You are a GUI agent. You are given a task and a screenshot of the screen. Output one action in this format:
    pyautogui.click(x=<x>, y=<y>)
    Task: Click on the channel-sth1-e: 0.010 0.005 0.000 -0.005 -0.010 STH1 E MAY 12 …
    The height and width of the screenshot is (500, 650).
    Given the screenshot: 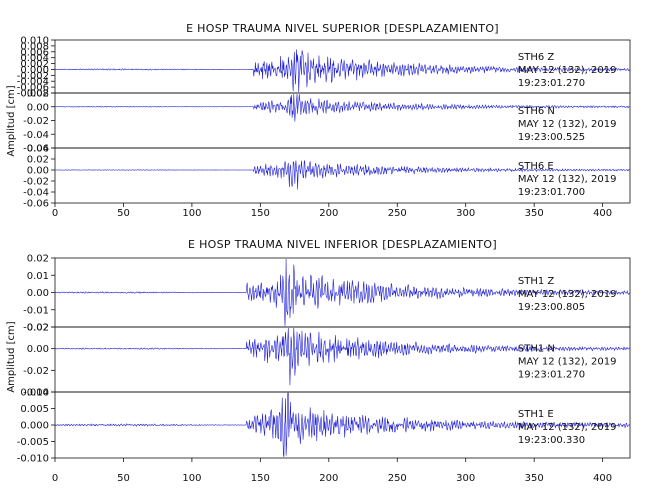 What is the action you would take?
    pyautogui.click(x=324, y=426)
    